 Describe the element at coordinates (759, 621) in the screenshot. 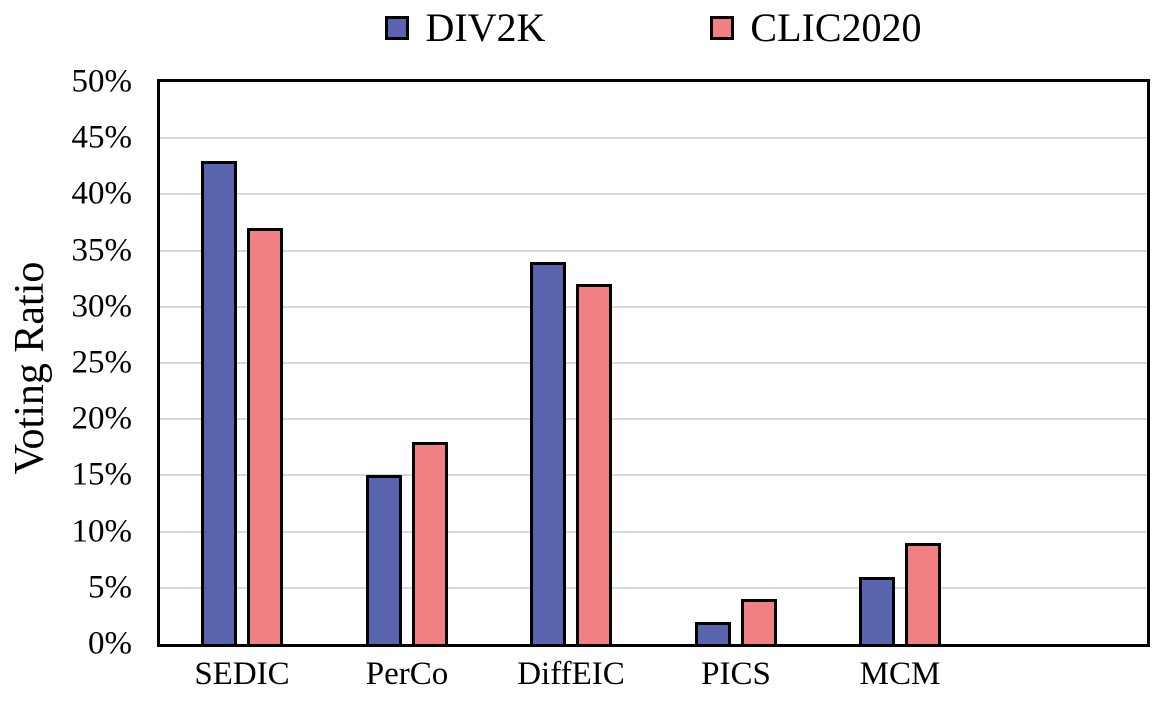

I see `bar-PICS-CLIC2020` at that location.